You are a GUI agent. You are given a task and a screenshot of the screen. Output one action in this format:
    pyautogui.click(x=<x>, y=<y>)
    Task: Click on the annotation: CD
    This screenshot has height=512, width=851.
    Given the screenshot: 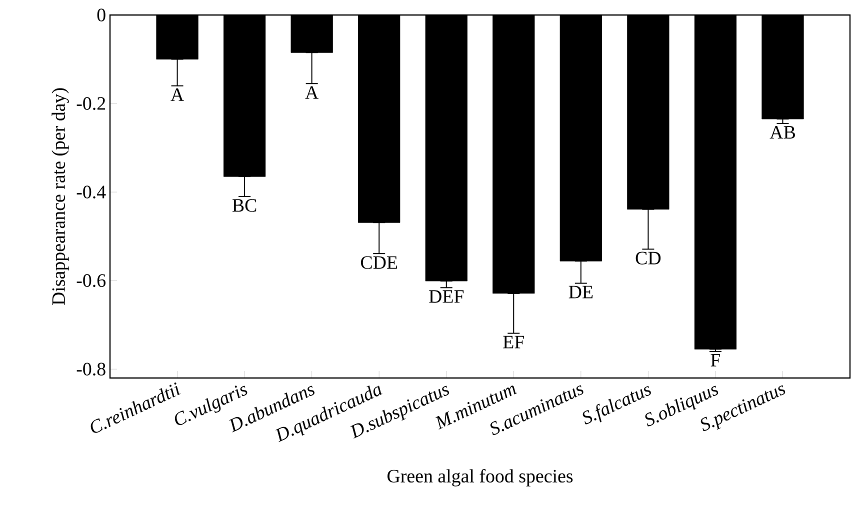 What is the action you would take?
    pyautogui.click(x=648, y=258)
    